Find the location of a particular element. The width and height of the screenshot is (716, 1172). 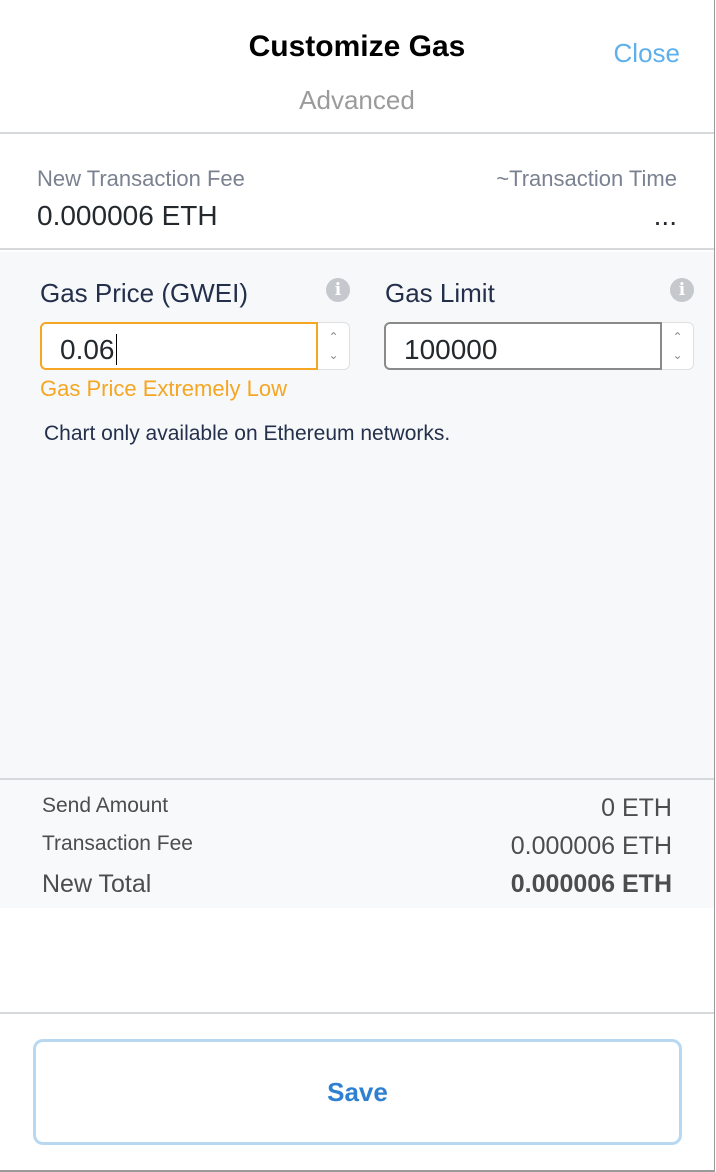

send-amount-value: 0 ETH is located at coordinates (636, 808).